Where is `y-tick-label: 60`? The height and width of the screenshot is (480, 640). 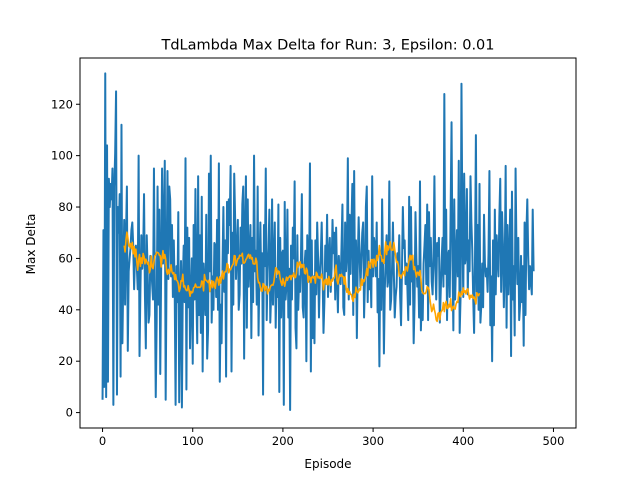 y-tick-label: 60 is located at coordinates (65, 258).